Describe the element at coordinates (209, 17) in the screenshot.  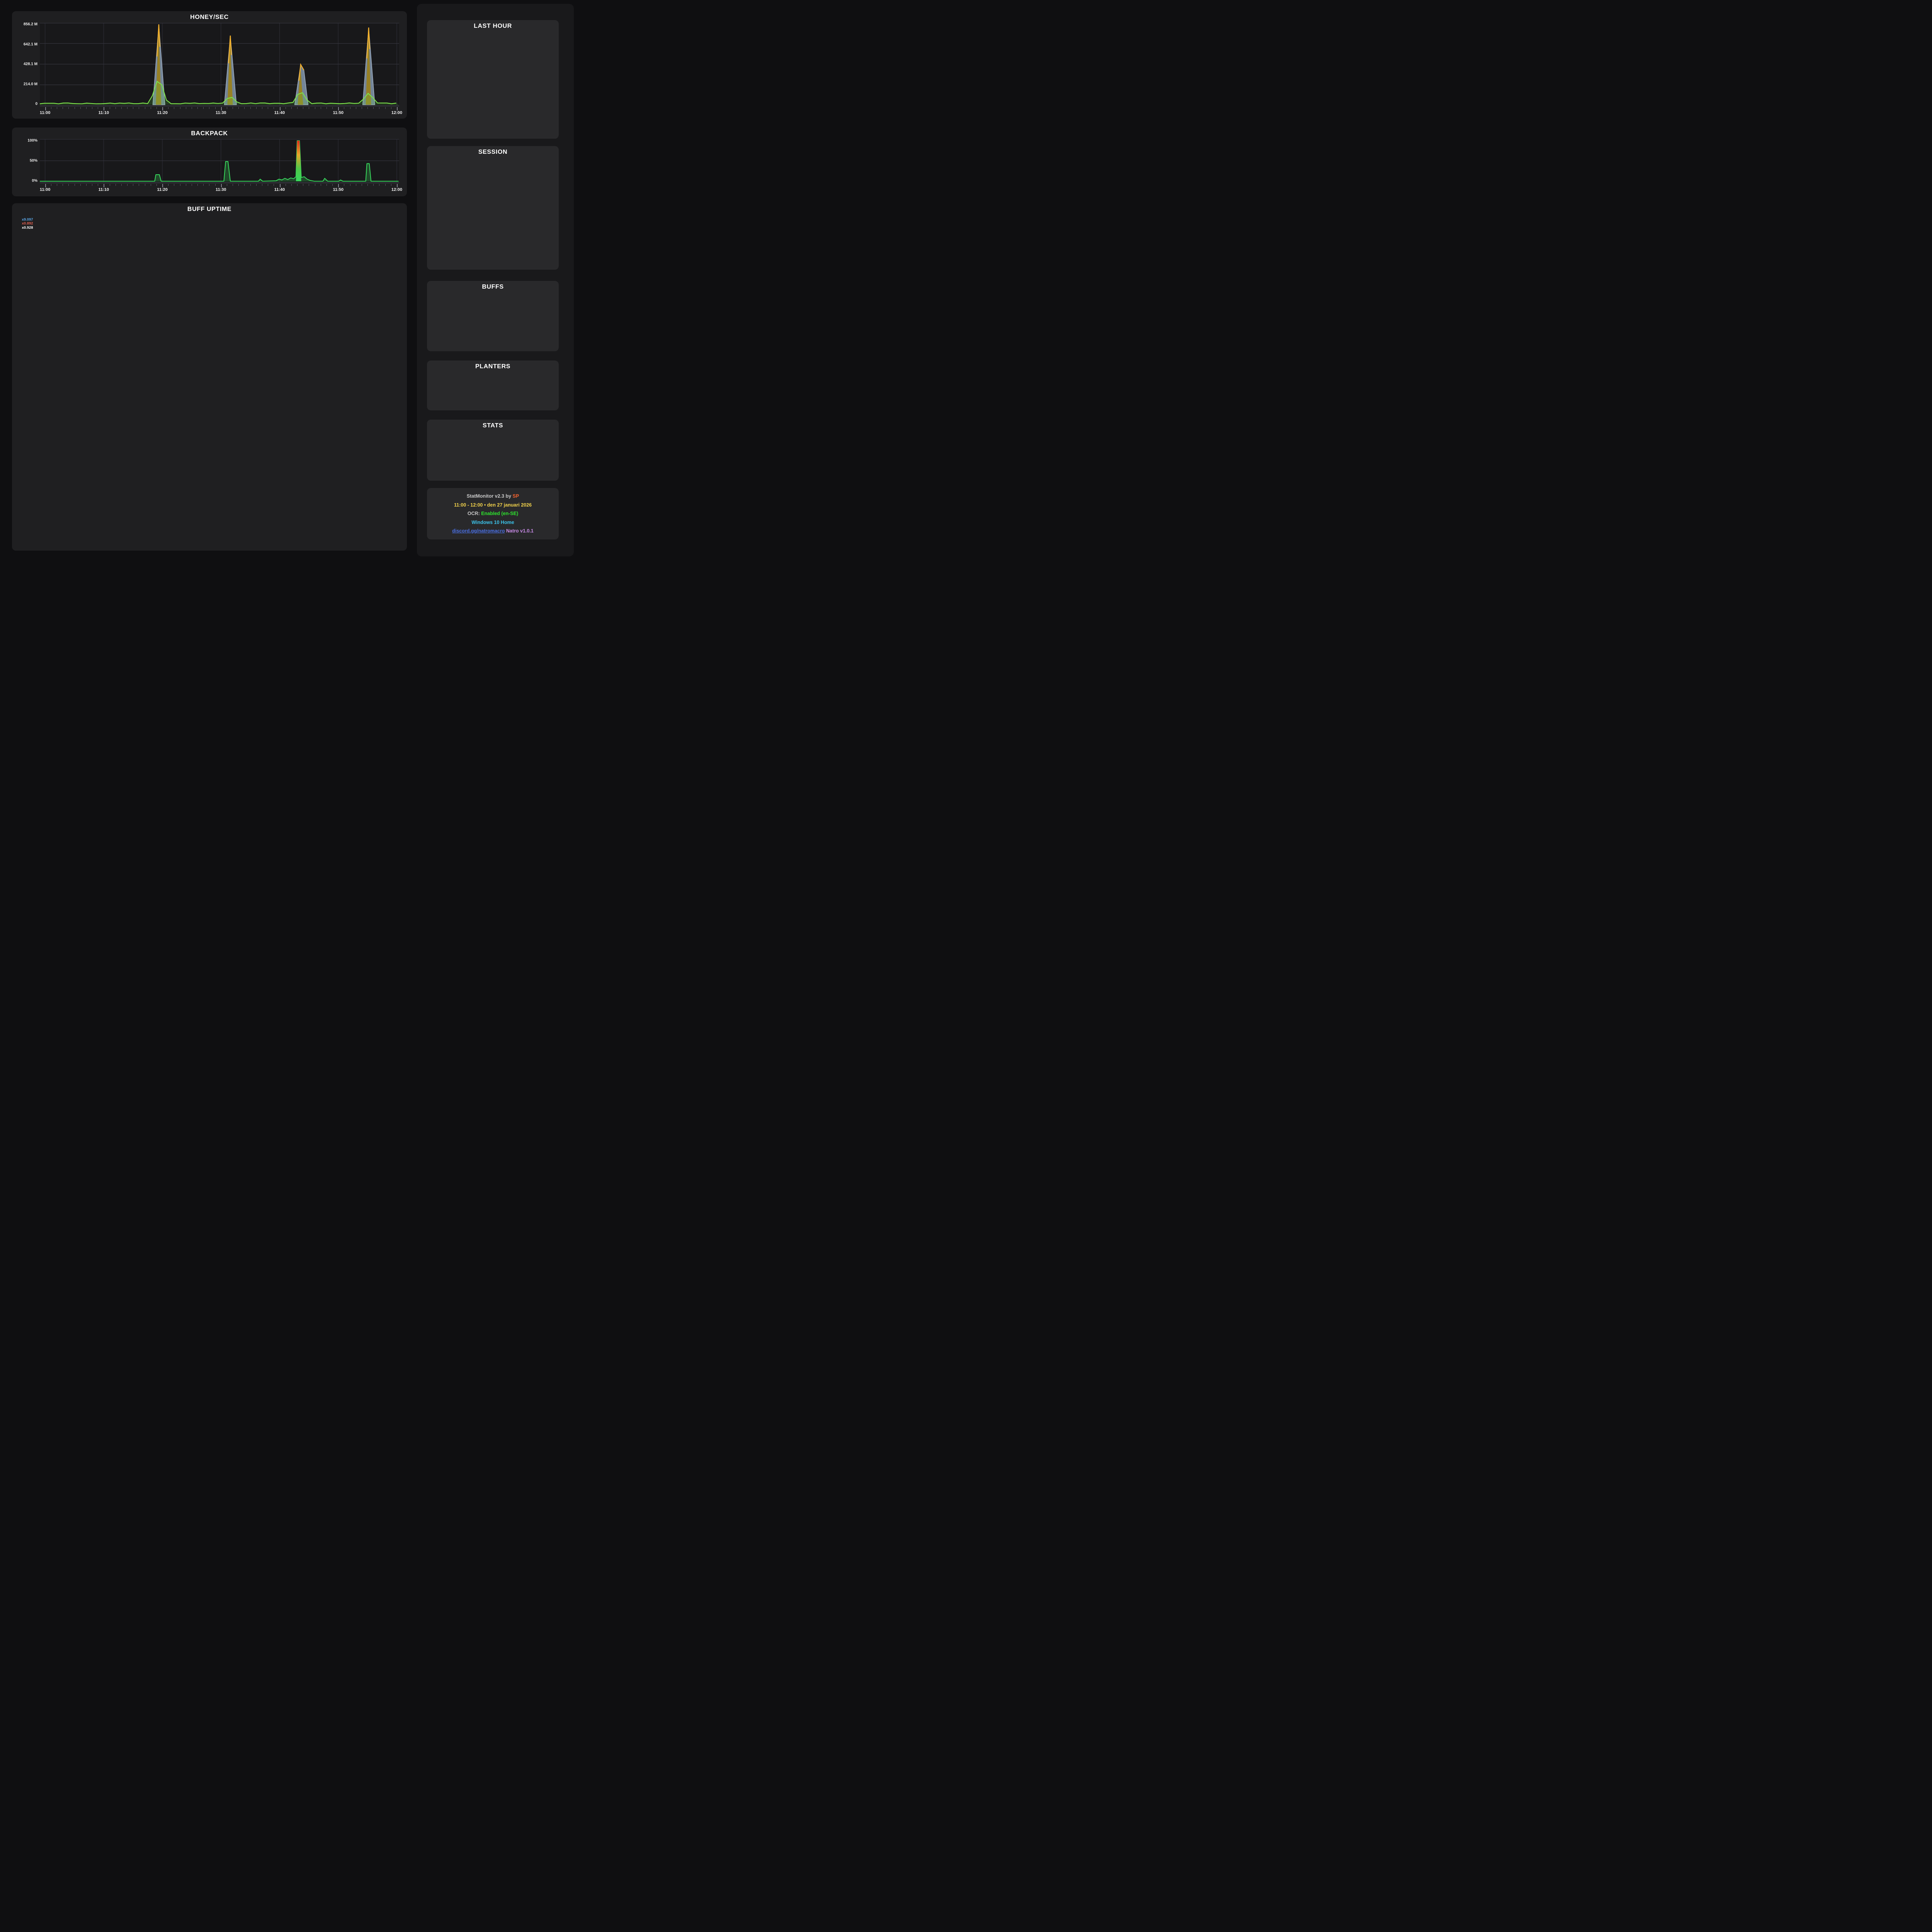
I see `honey-chart-title: HONEY/SEC` at that location.